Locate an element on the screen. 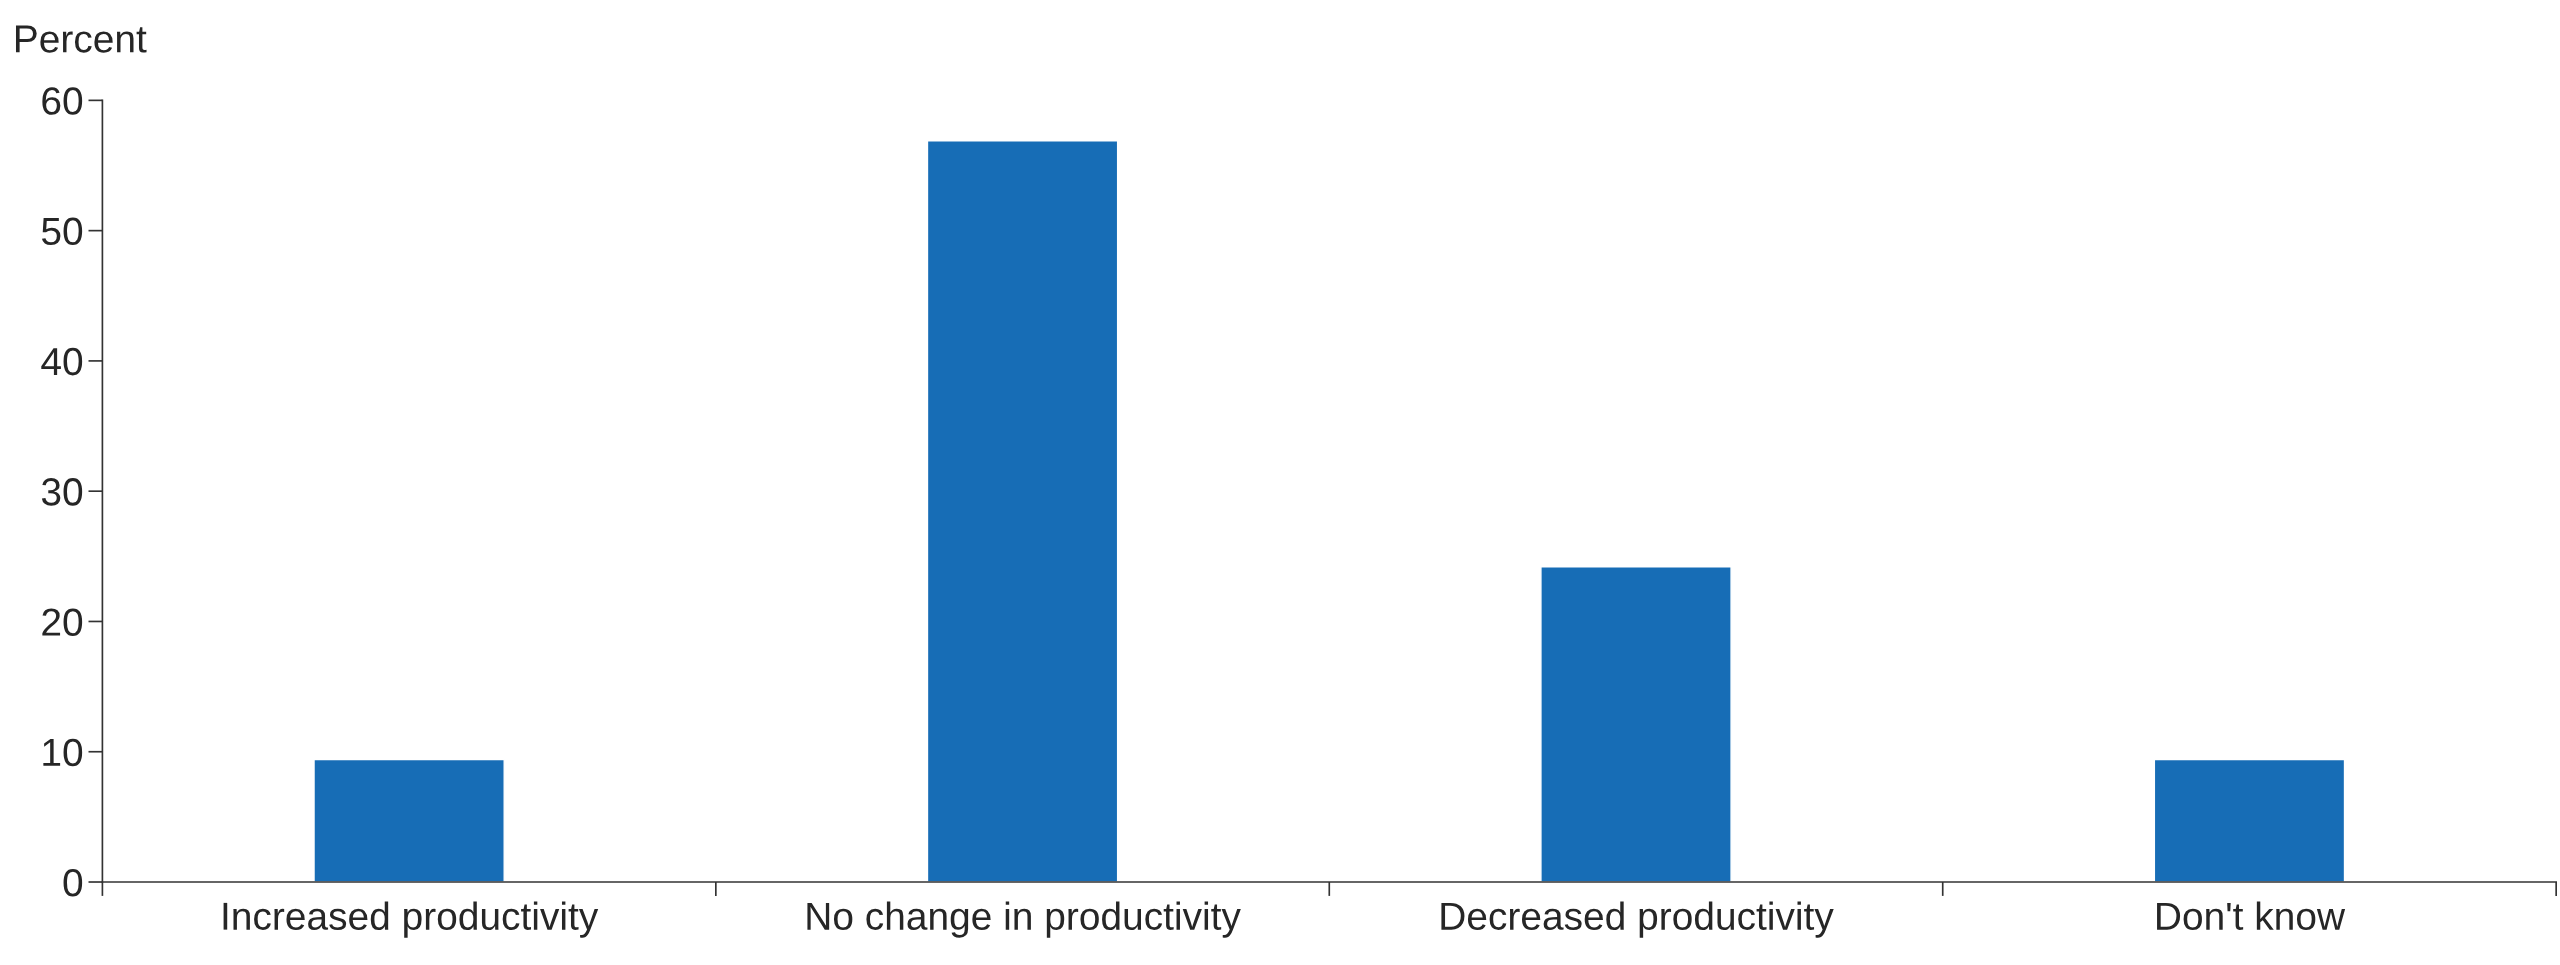 The image size is (2560, 965). x-tick-label: Don't know is located at coordinates (2251, 916).